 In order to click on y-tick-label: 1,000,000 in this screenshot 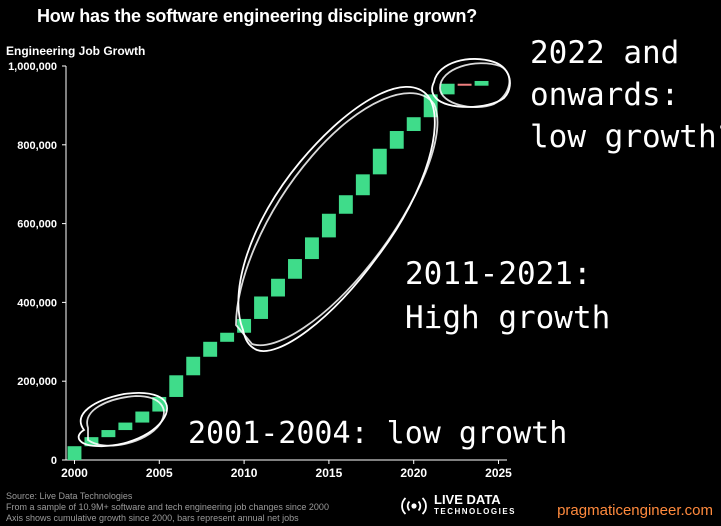, I will do `click(32, 67)`.